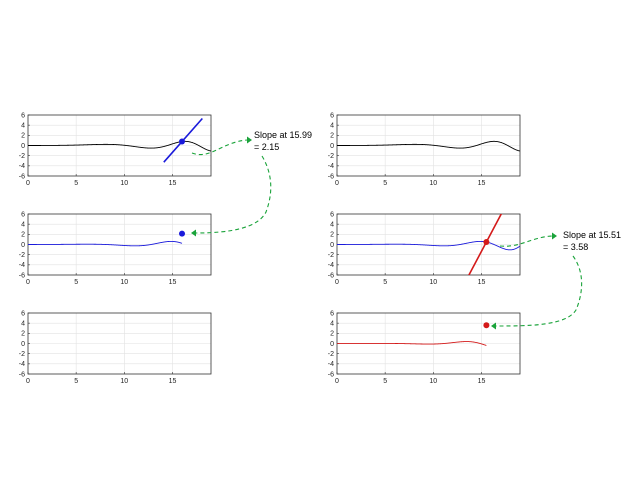  What do you see at coordinates (233, 194) in the screenshot?
I see `callout-arrow-left-lower` at bounding box center [233, 194].